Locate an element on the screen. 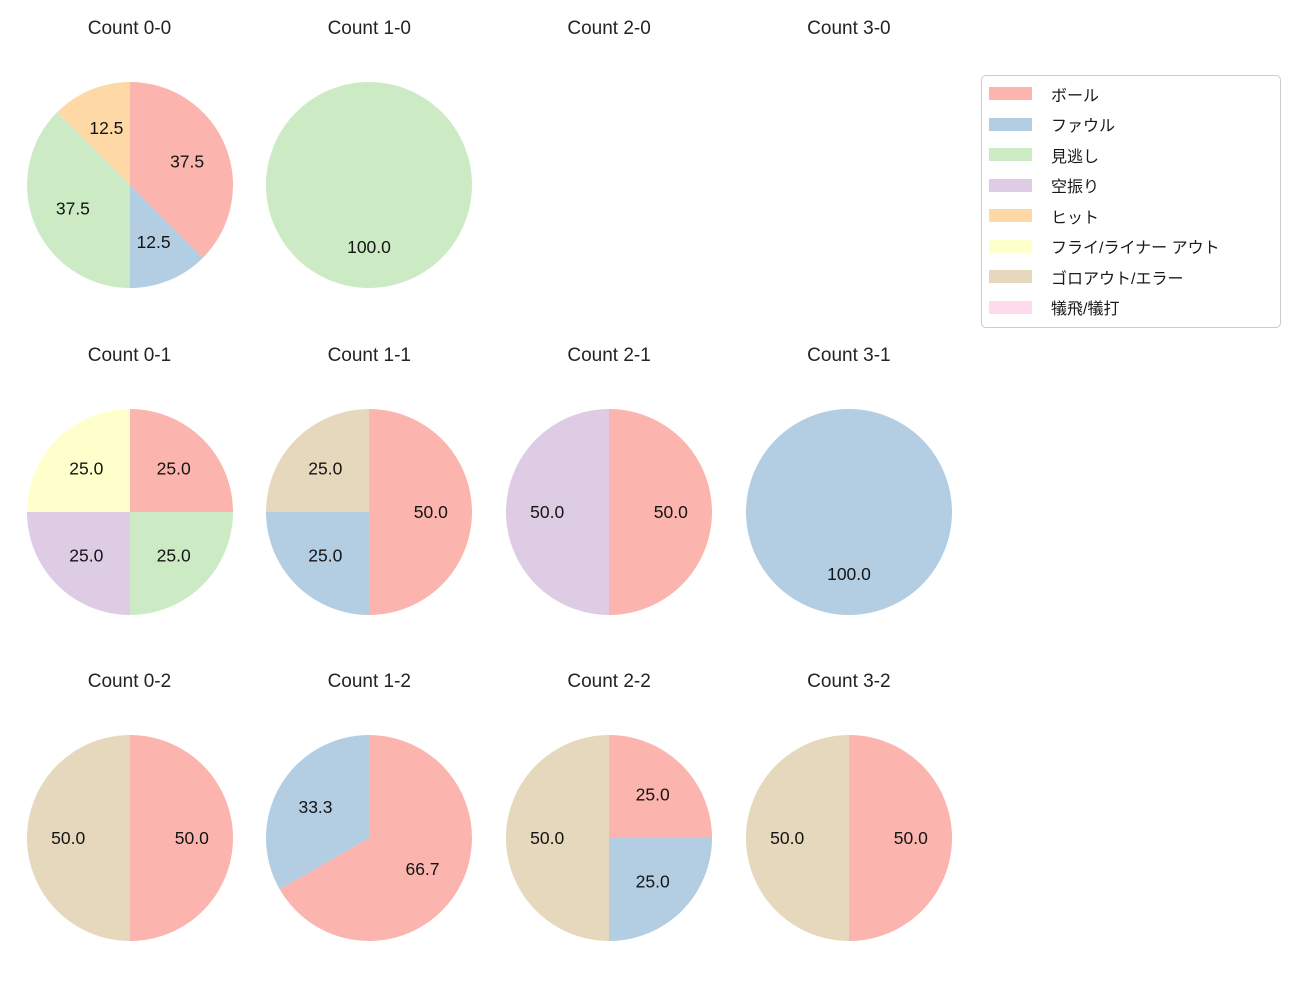 This screenshot has height=1000, width=1300. chart-title: Count 0-0 is located at coordinates (129, 28).